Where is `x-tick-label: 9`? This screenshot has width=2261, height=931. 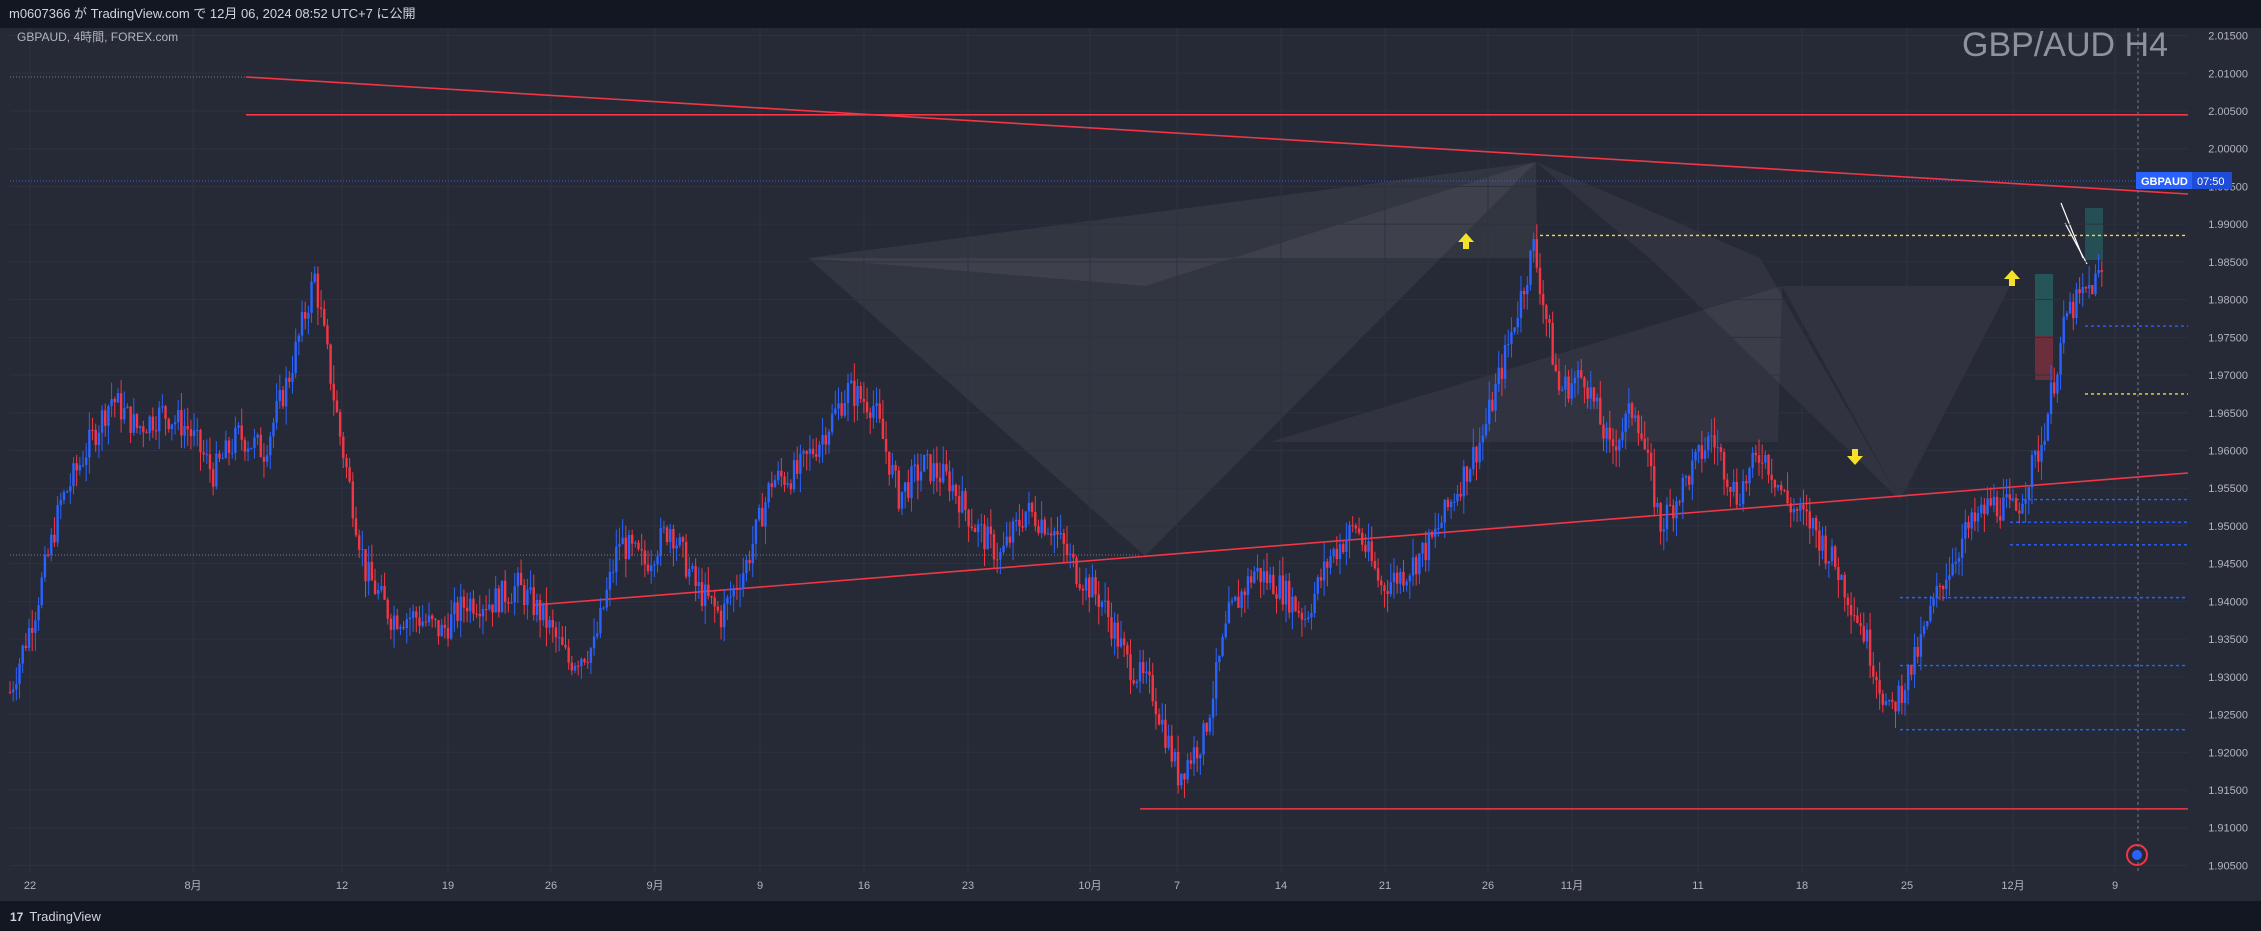
x-tick-label: 9 is located at coordinates (760, 886).